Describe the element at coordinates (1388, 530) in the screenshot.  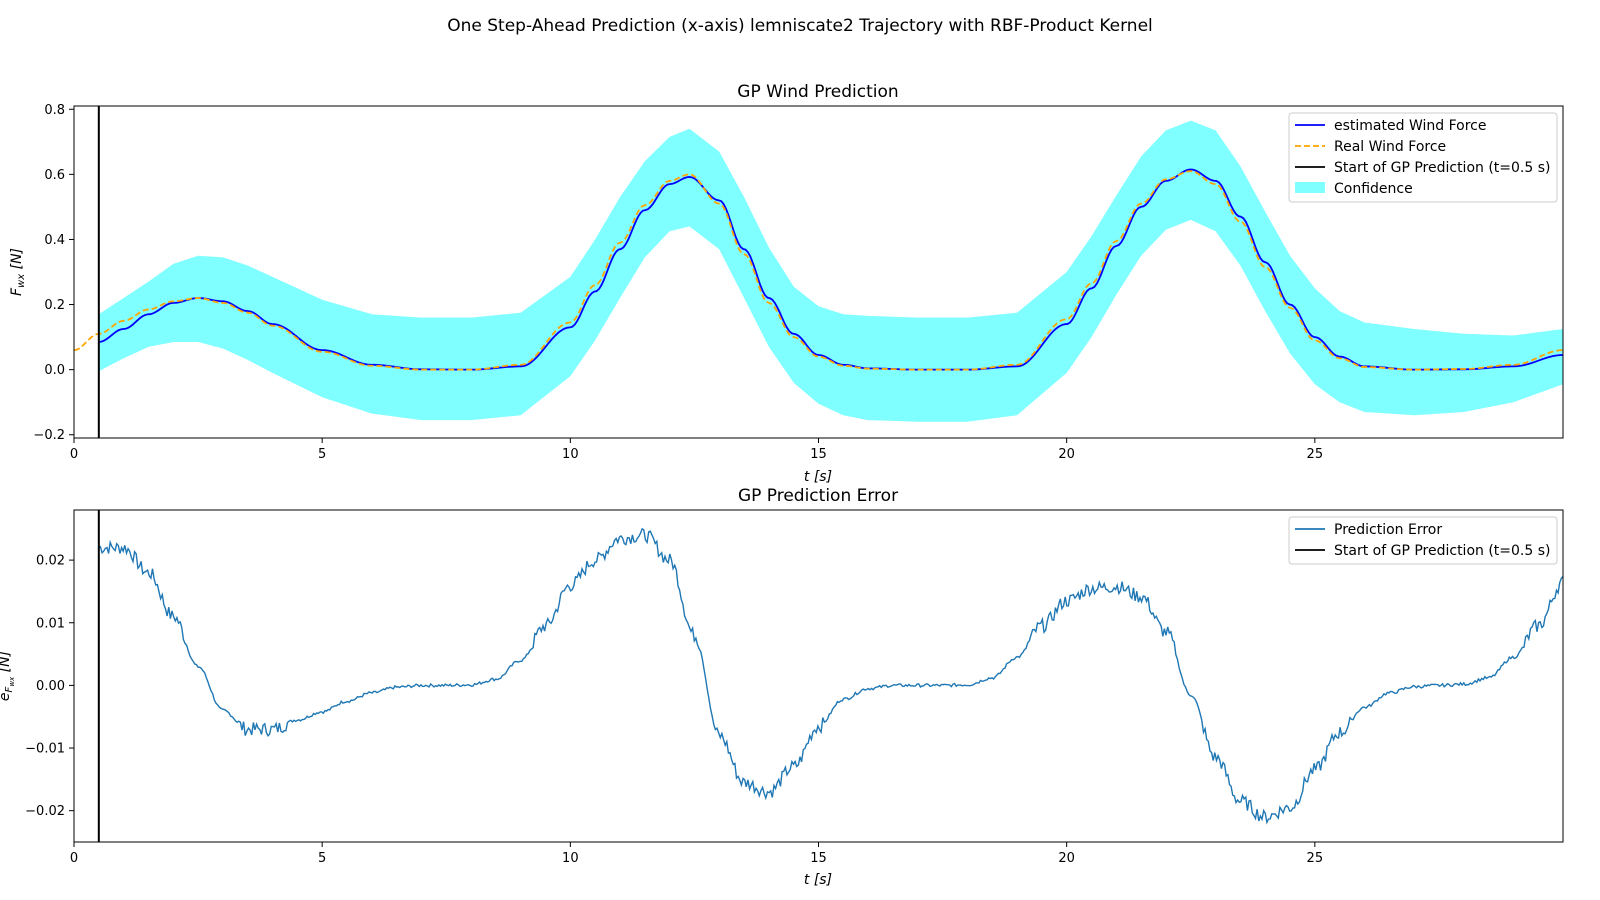
I see `legend-label-error: Prediction Error` at that location.